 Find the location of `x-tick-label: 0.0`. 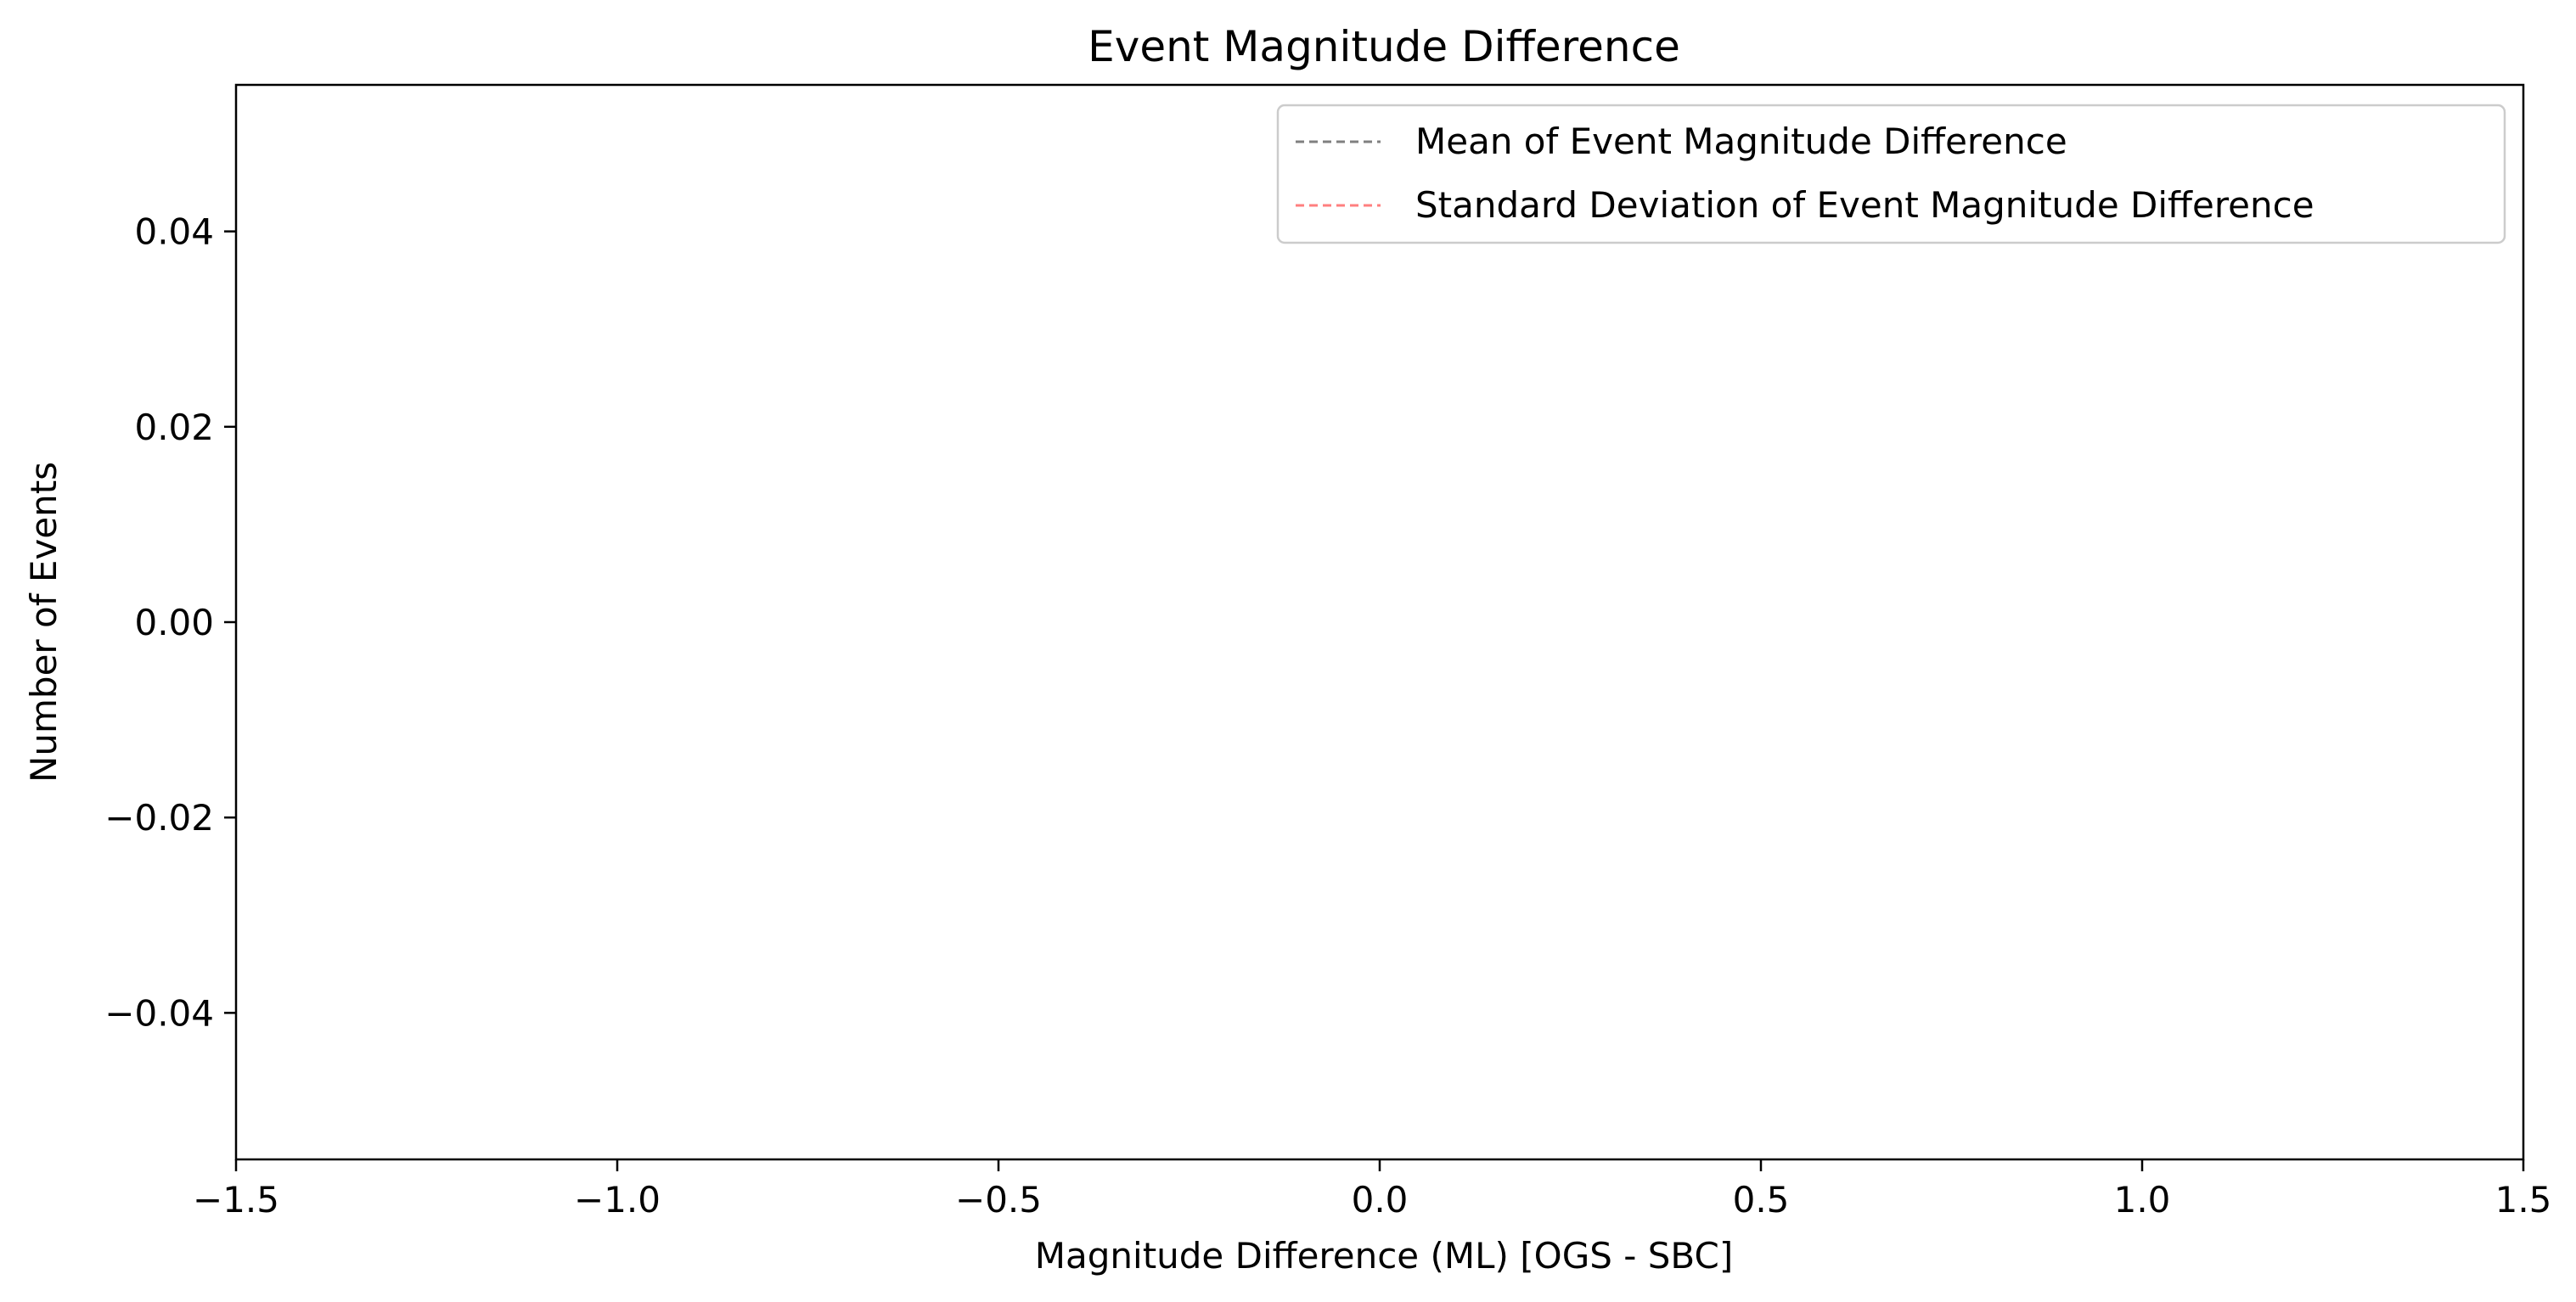

x-tick-label: 0.0 is located at coordinates (1380, 1200).